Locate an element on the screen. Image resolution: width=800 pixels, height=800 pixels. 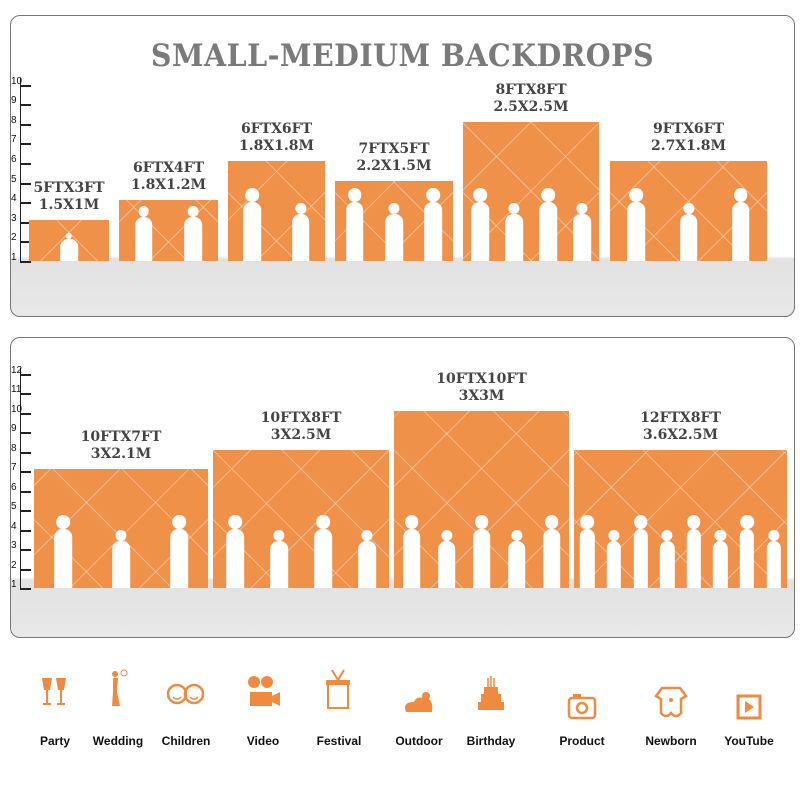
size-feet: 12FTX8FT is located at coordinates (680, 417).